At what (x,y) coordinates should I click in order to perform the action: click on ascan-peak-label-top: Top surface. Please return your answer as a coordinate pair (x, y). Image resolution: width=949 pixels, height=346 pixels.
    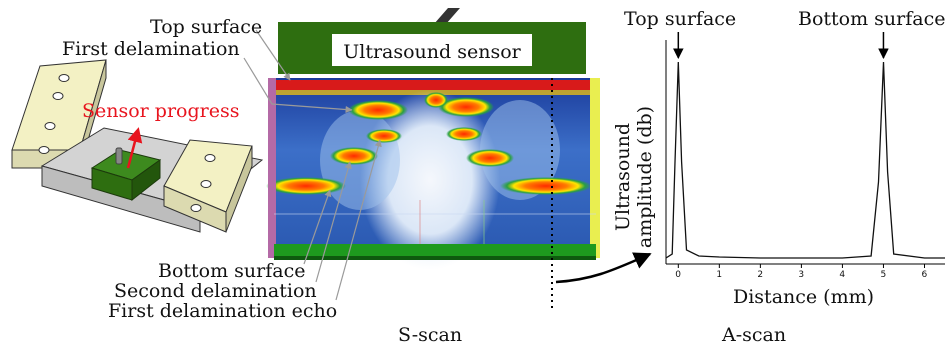
    Looking at the image, I should click on (680, 19).